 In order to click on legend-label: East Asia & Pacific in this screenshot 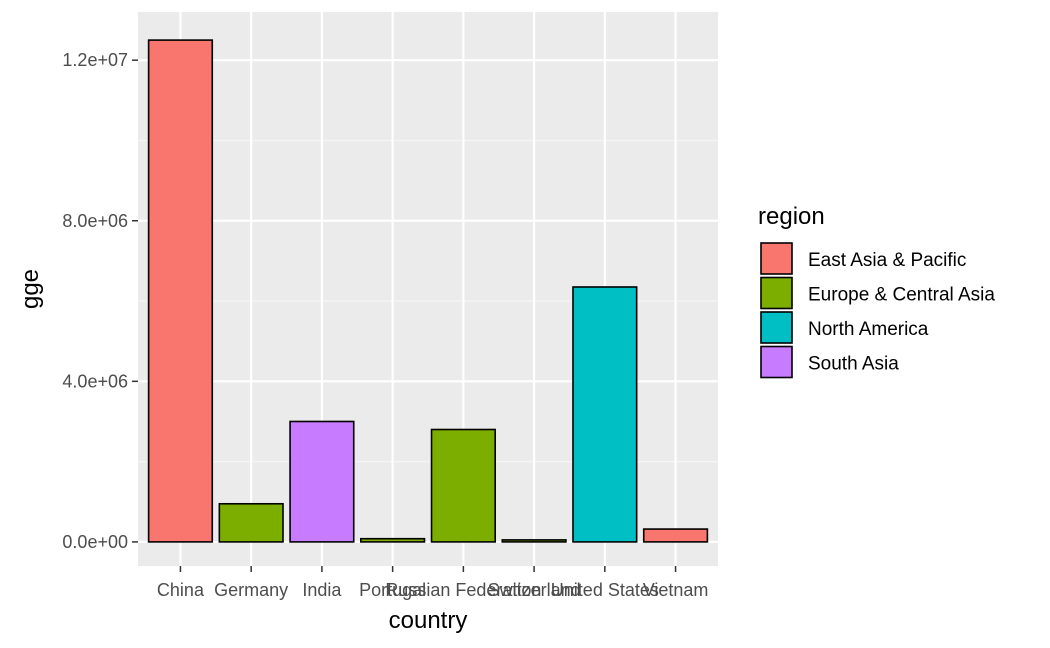, I will do `click(887, 260)`.